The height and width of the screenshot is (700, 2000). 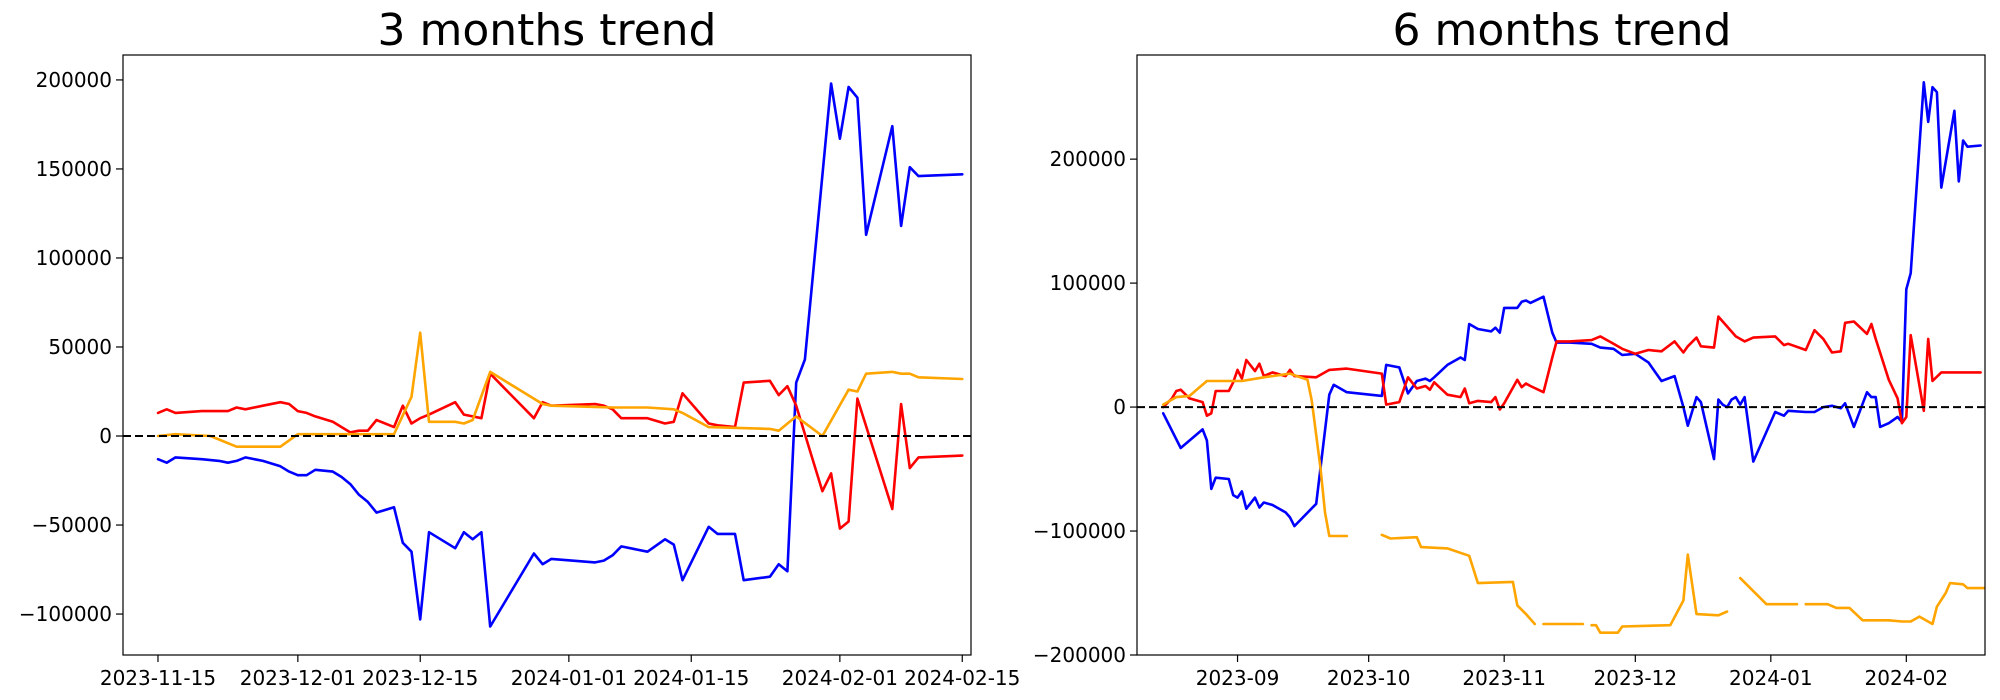 What do you see at coordinates (420, 678) in the screenshot?
I see `x-tick-label: 2023-12-15` at bounding box center [420, 678].